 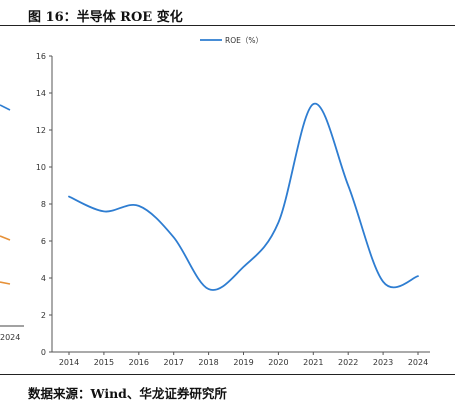 I want to click on y-tick-label: 2, so click(x=43, y=315).